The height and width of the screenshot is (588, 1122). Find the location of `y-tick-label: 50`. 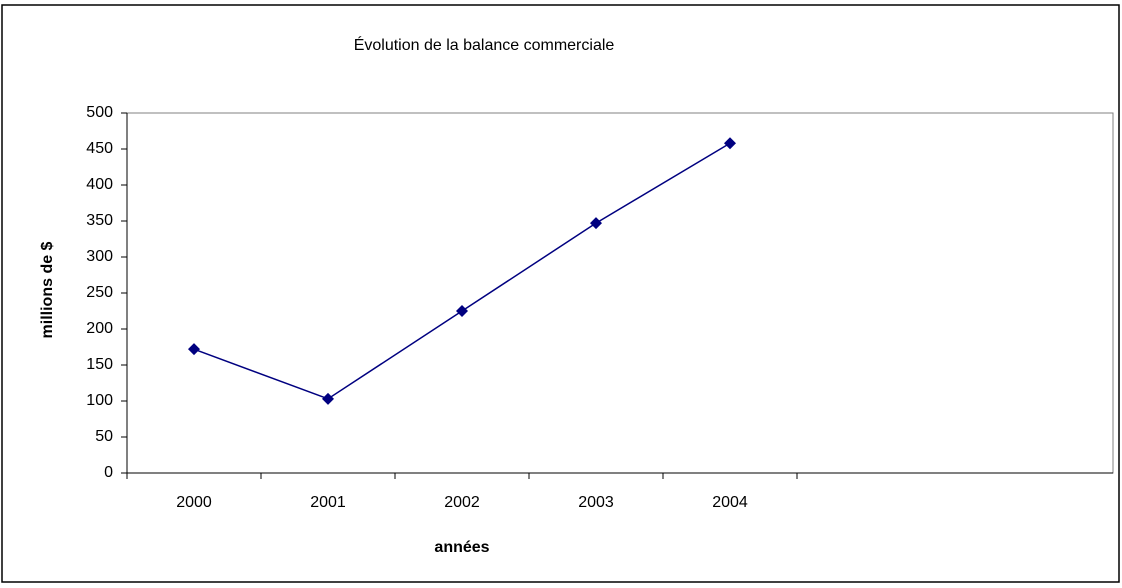

y-tick-label: 50 is located at coordinates (104, 436).